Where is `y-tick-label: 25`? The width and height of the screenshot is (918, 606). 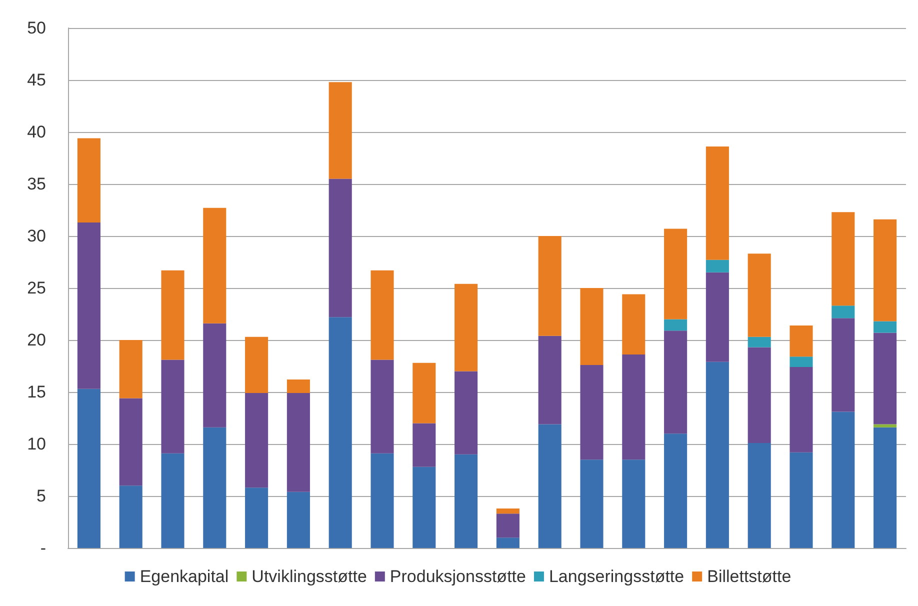
y-tick-label: 25 is located at coordinates (36, 288).